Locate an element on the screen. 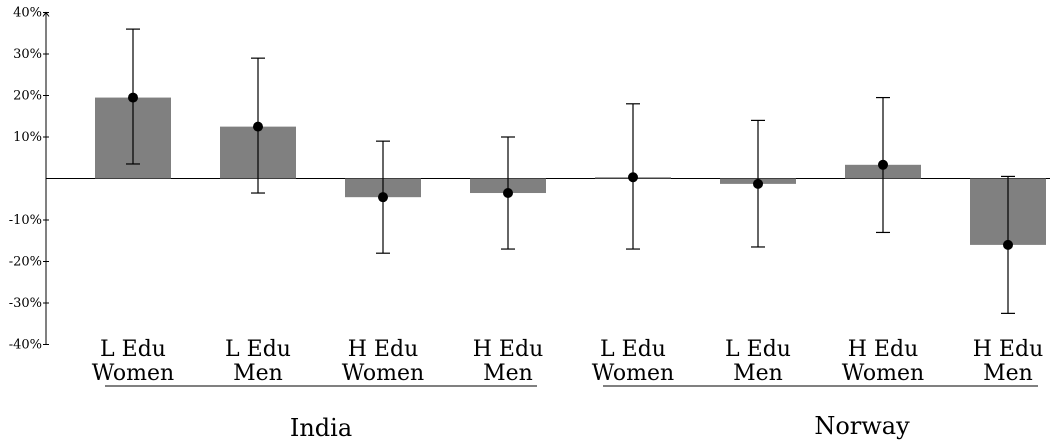 Image resolution: width=1050 pixels, height=443 pixels. y-tick-label: 40% is located at coordinates (27, 13).